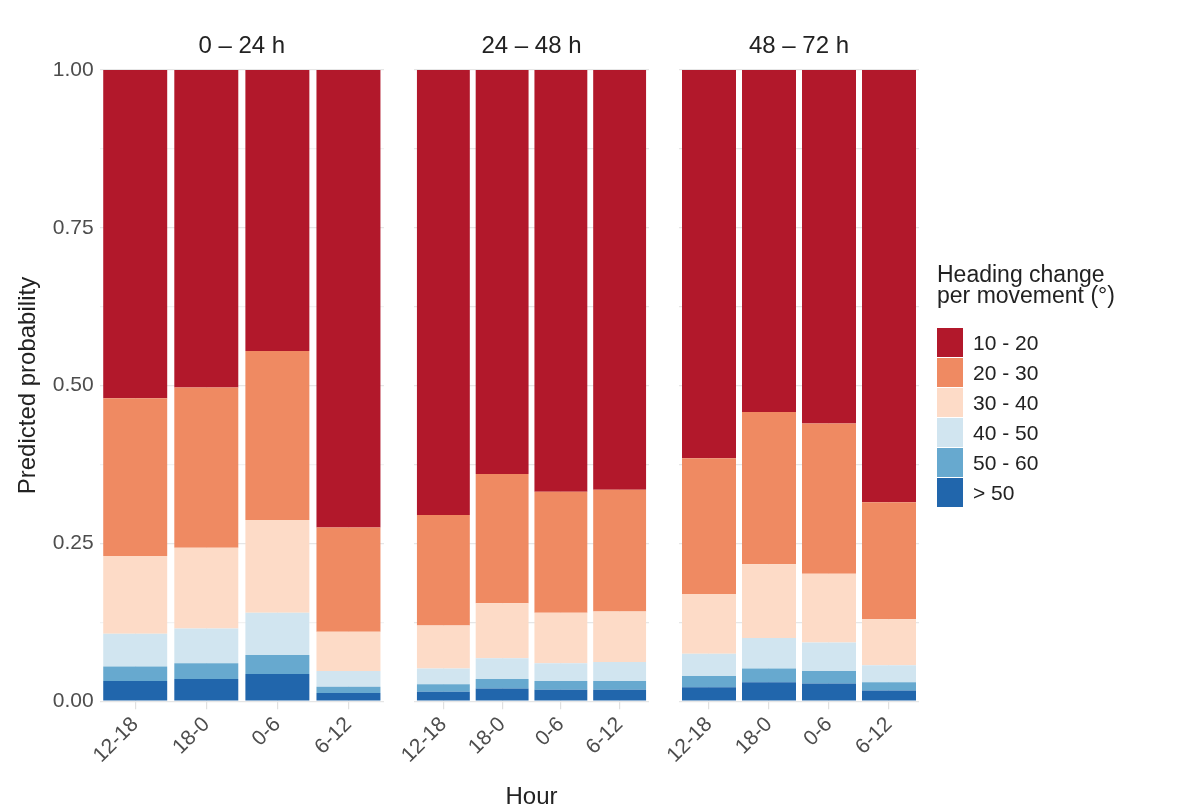 This screenshot has width=1188, height=811. What do you see at coordinates (799, 44) in the screenshot?
I see `chart-title: 48 – 72 h` at bounding box center [799, 44].